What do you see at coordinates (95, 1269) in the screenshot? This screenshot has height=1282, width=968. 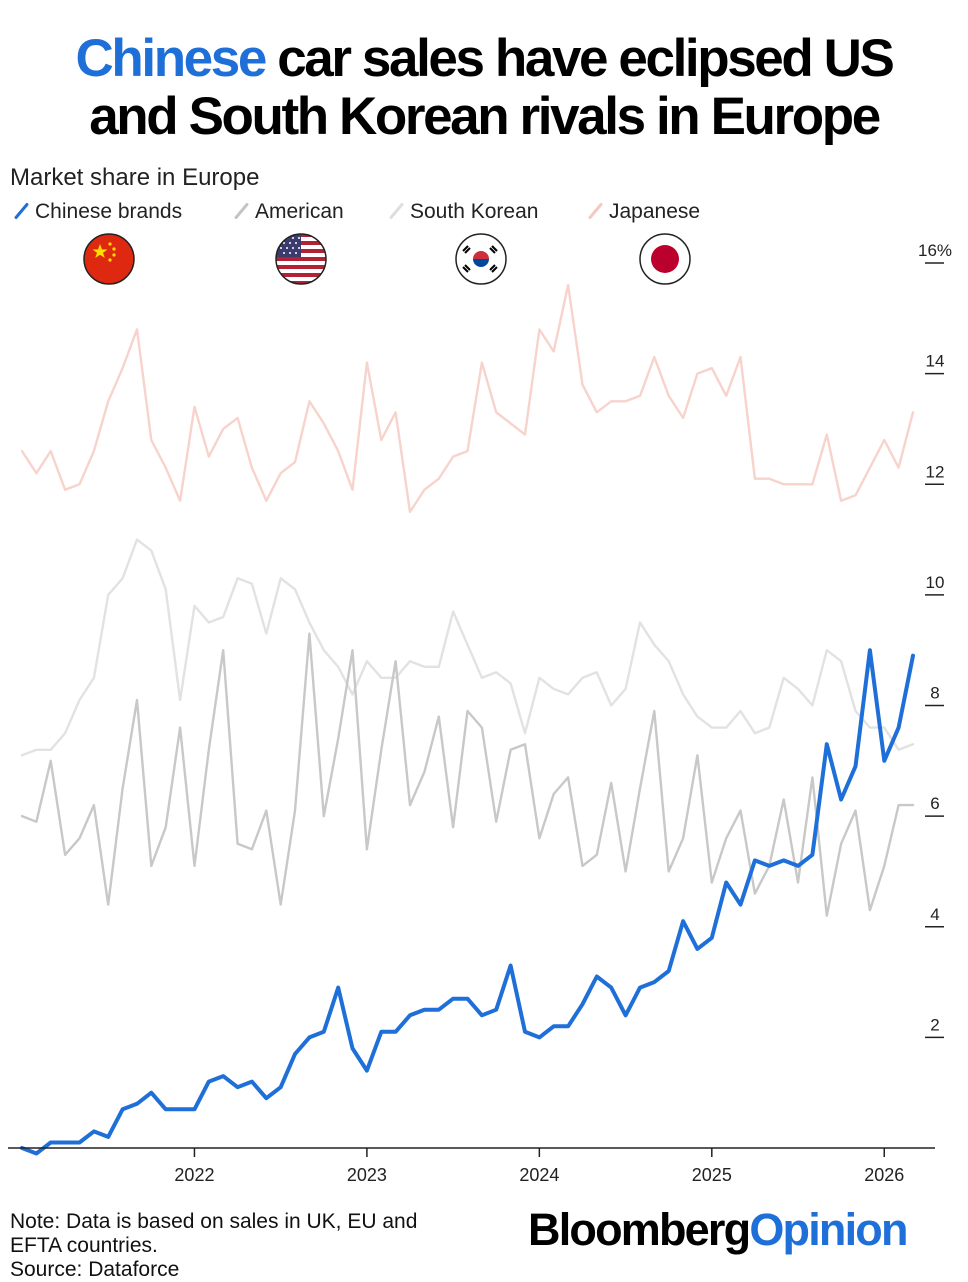 I see `source-line: Source: Dataforce` at bounding box center [95, 1269].